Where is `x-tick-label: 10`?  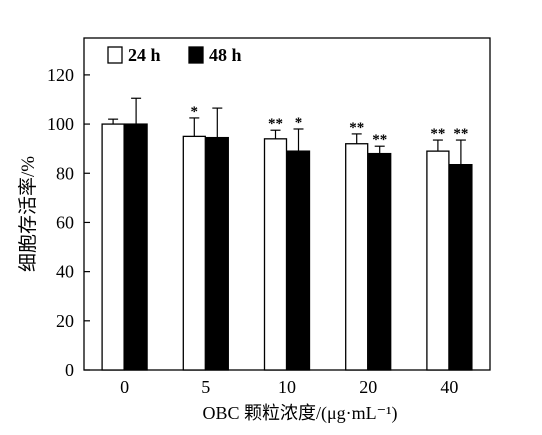
x-tick-label: 10 is located at coordinates (287, 387).